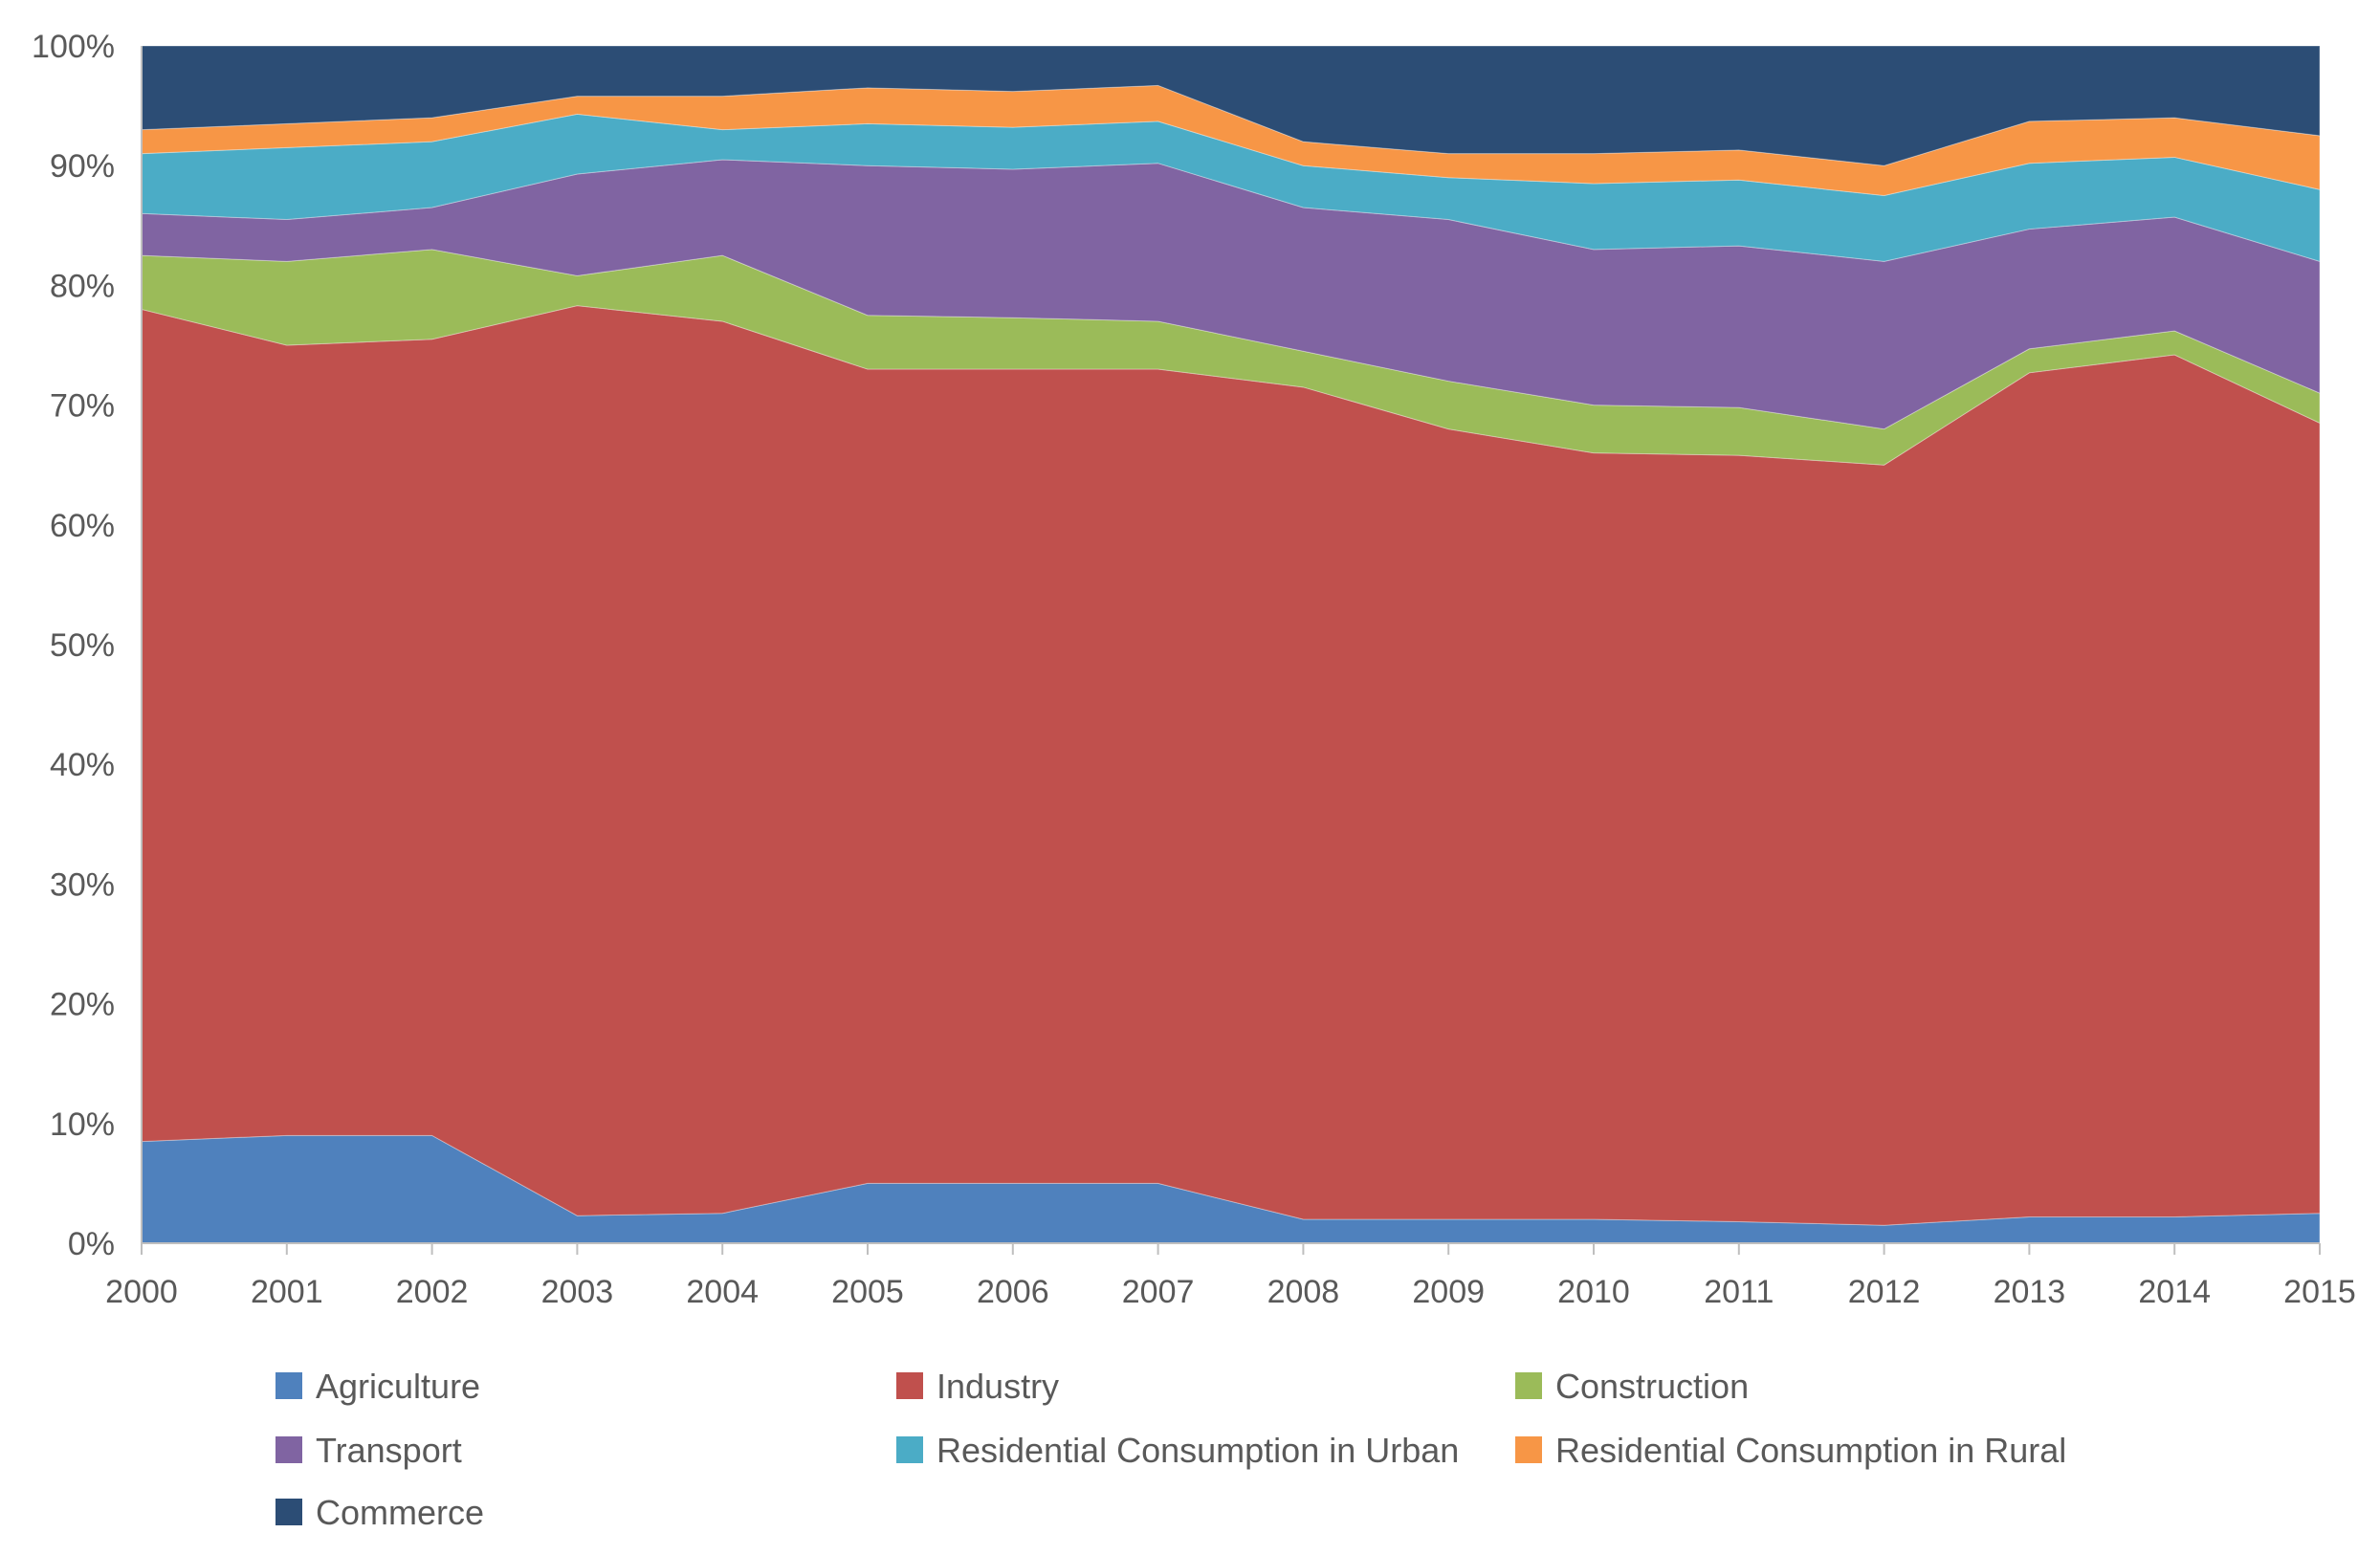 Image resolution: width=2380 pixels, height=1555 pixels. I want to click on x-tick-label: 2000, so click(141, 1292).